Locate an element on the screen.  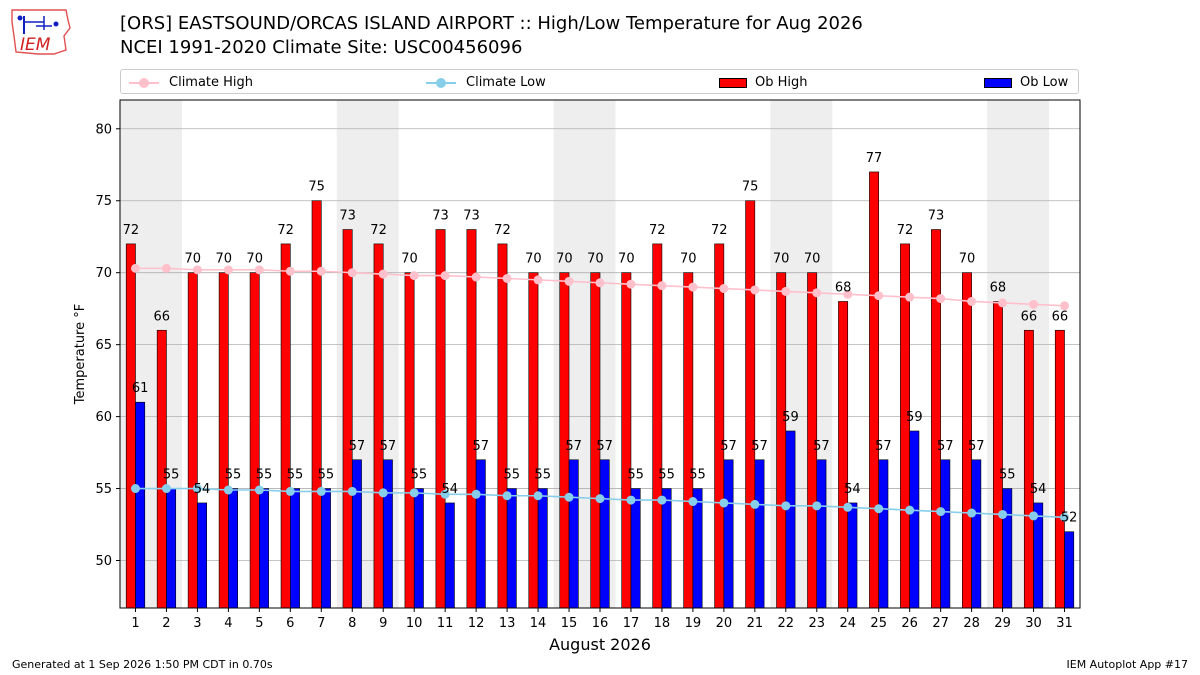
legend-ob-high: Ob High is located at coordinates (763, 82).